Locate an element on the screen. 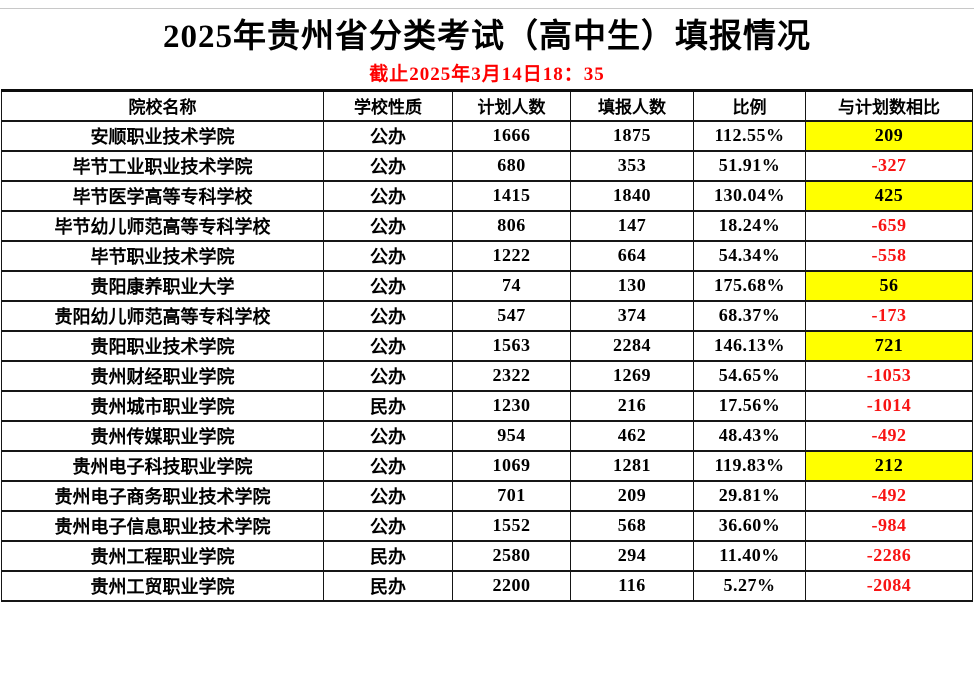 This screenshot has width=974, height=673. diff-cell: 721 is located at coordinates (889, 345).